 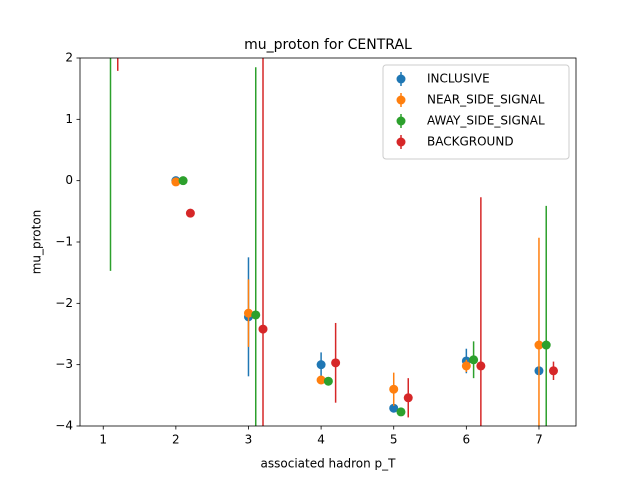 What do you see at coordinates (486, 121) in the screenshot?
I see `legend-label: AWAY_SIDE_SIGNAL` at bounding box center [486, 121].